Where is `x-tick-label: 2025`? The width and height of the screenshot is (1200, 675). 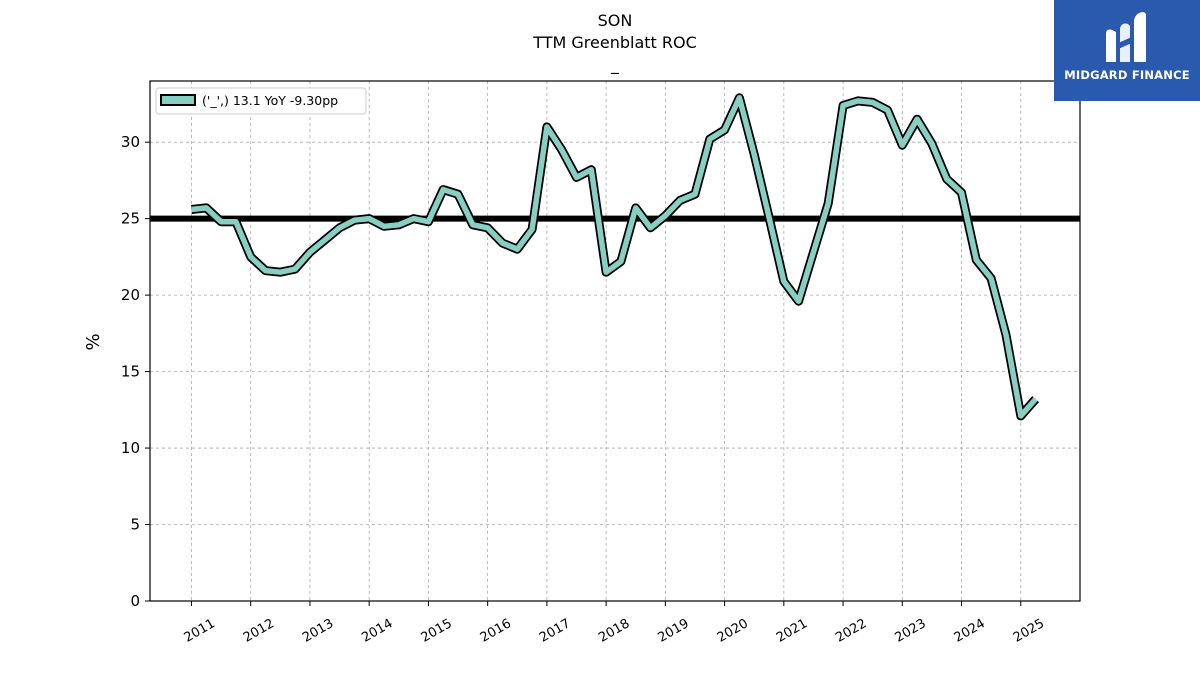
x-tick-label: 2025 is located at coordinates (1029, 631).